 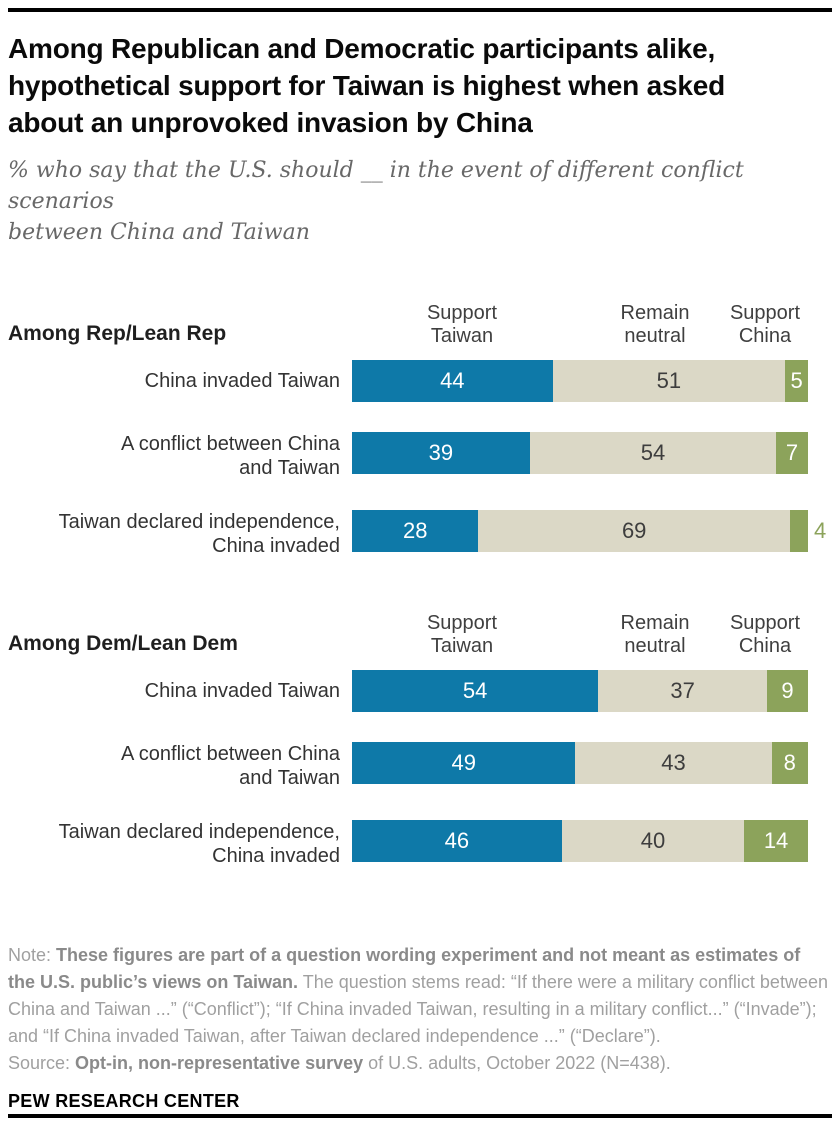 I want to click on chart-row-rep-invade: China invaded Taiwan 44 51 5, so click(x=420, y=381).